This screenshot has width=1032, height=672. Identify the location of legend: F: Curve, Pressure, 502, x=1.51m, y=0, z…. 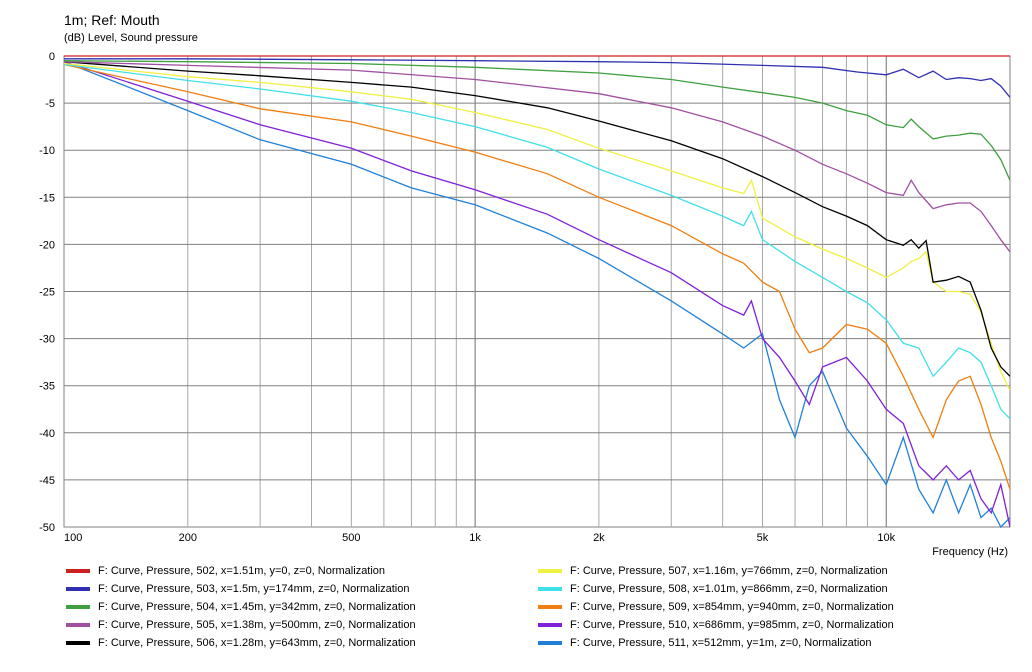
(546, 615).